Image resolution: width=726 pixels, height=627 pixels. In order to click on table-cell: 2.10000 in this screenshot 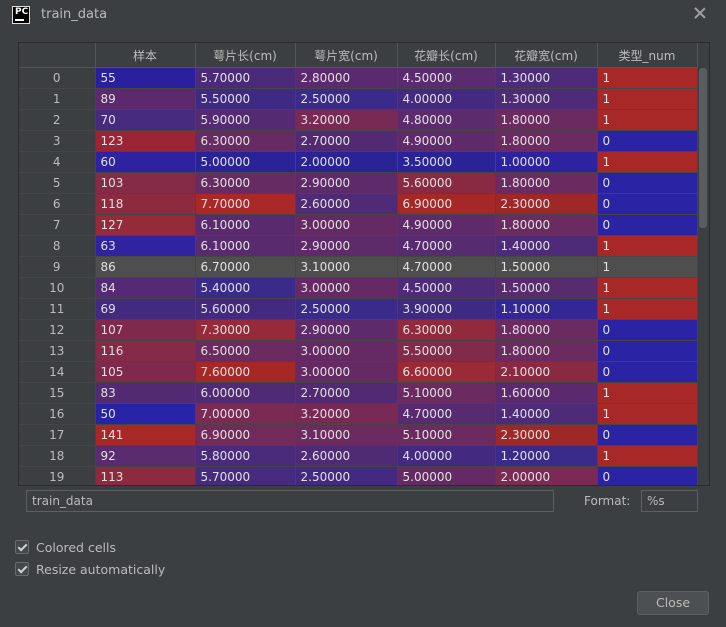, I will do `click(546, 372)`.